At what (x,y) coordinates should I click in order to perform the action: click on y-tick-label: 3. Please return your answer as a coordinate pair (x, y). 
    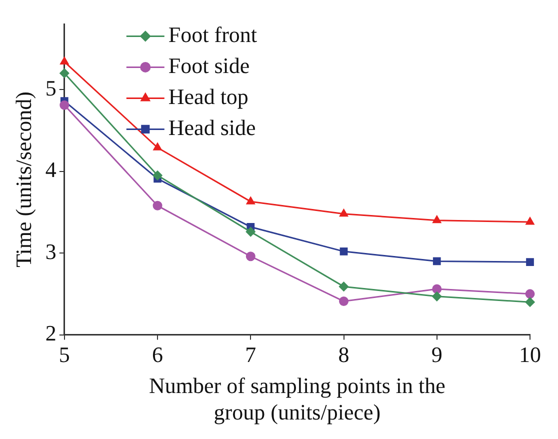
    Looking at the image, I should click on (50, 251).